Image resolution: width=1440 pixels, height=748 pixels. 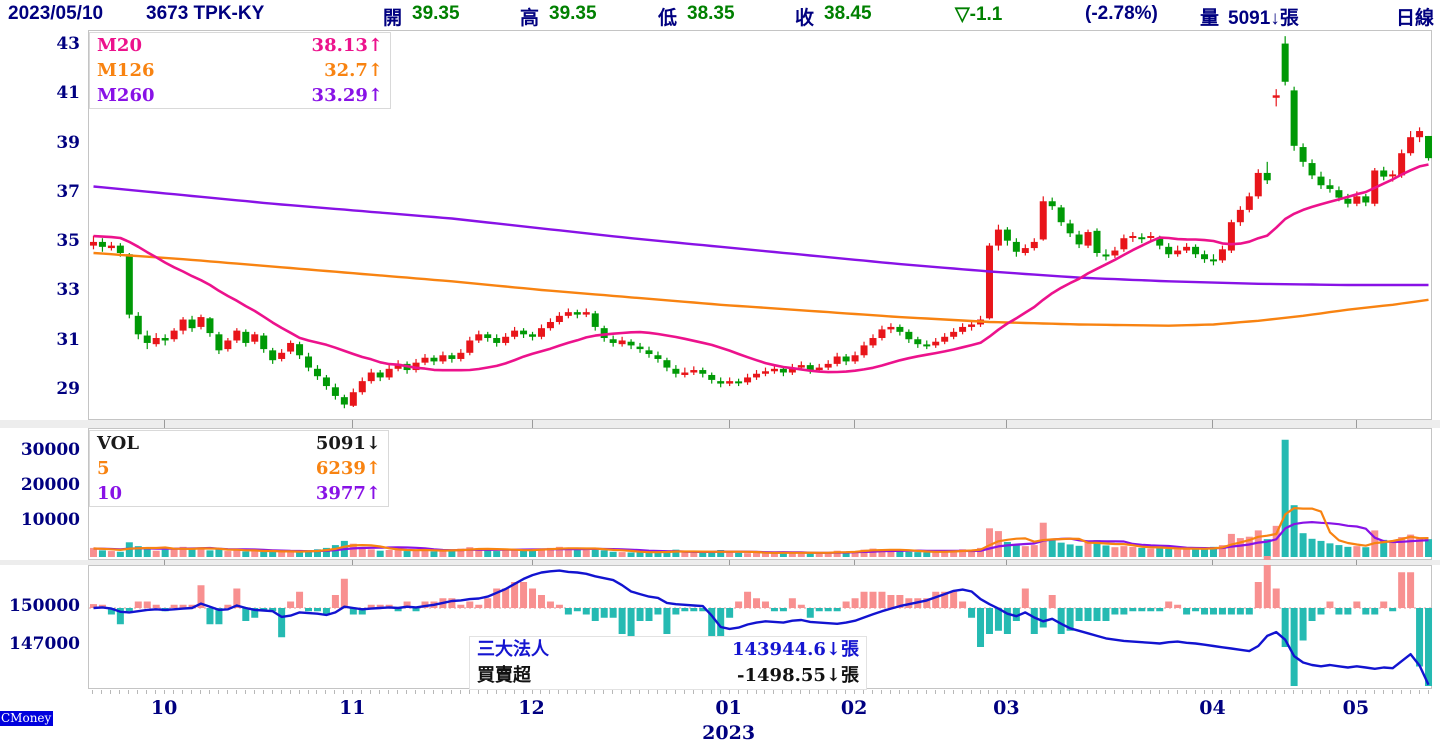 I want to click on high-value: 39.35, so click(x=573, y=13).